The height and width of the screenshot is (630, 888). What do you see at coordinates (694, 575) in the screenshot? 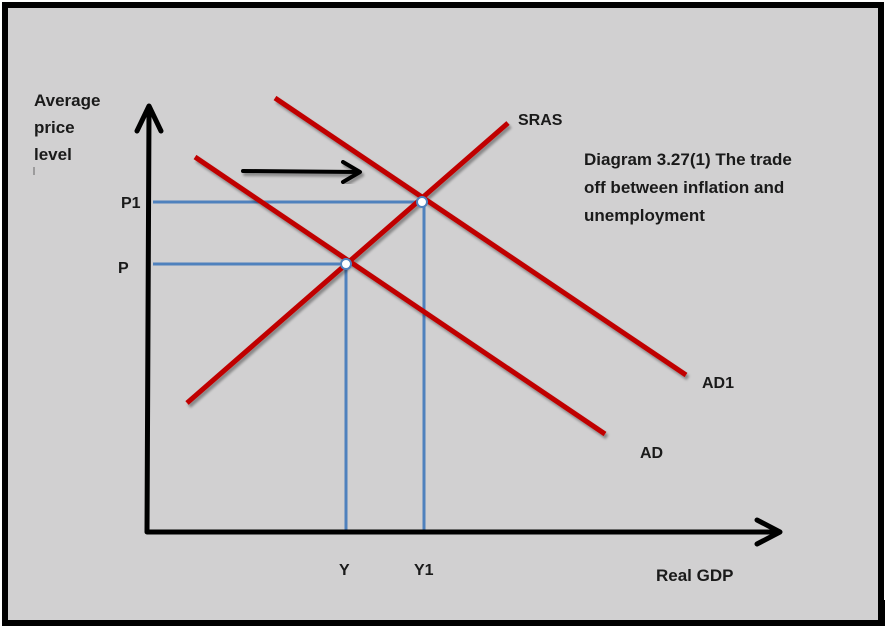
I see `x-axis-title: Real GDP` at bounding box center [694, 575].